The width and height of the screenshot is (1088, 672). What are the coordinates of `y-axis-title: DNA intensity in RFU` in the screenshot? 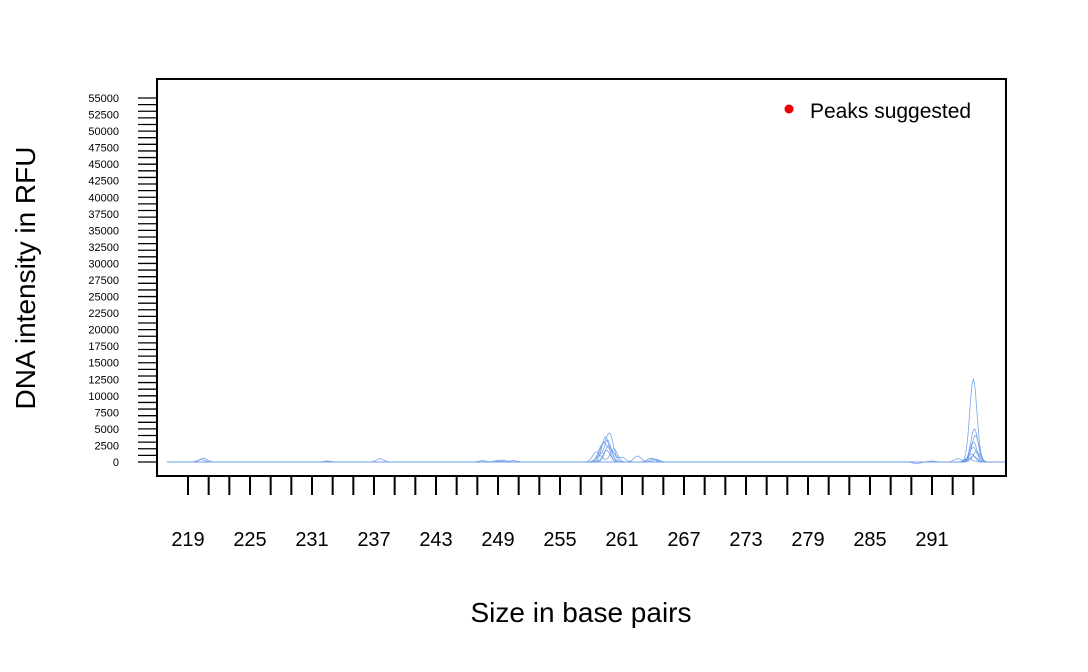 It's located at (25, 278).